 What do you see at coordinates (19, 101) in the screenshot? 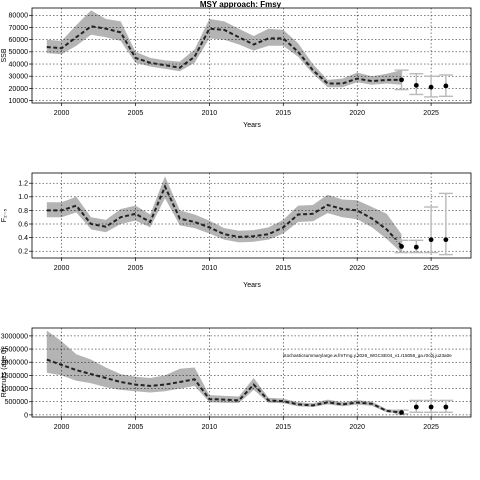
I see `y-tick-label: 10000` at bounding box center [19, 101].